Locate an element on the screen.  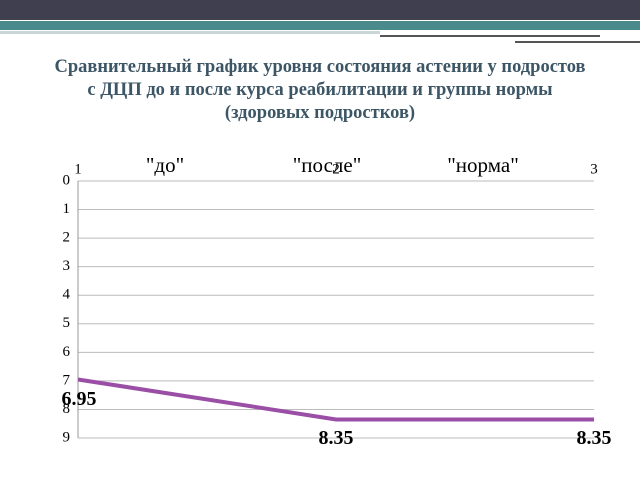
annotation: "после" is located at coordinates (327, 165).